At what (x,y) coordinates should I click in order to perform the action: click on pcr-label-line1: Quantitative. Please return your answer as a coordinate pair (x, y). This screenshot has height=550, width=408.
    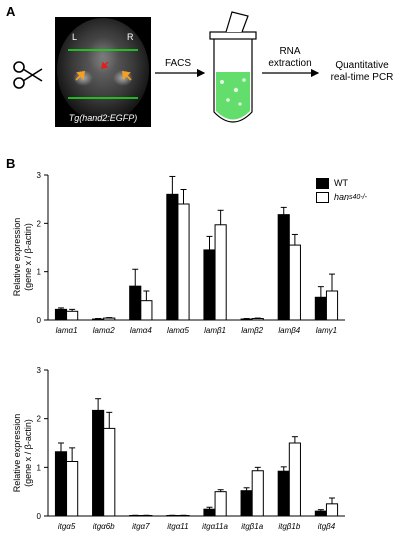
    Looking at the image, I should click on (362, 65).